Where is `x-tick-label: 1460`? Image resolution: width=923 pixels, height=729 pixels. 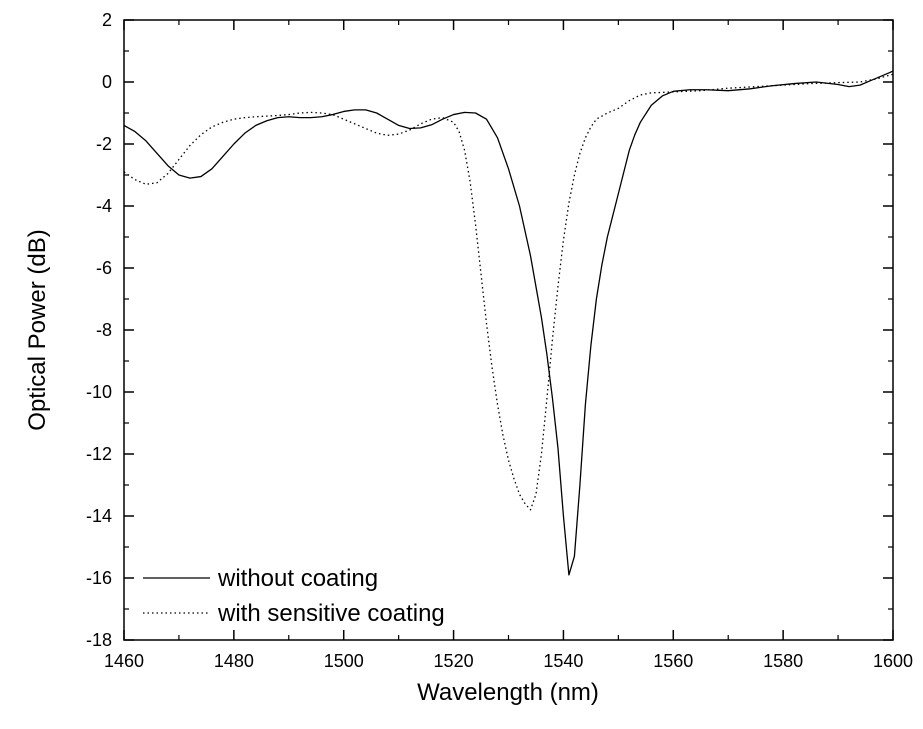 x-tick-label: 1460 is located at coordinates (124, 661).